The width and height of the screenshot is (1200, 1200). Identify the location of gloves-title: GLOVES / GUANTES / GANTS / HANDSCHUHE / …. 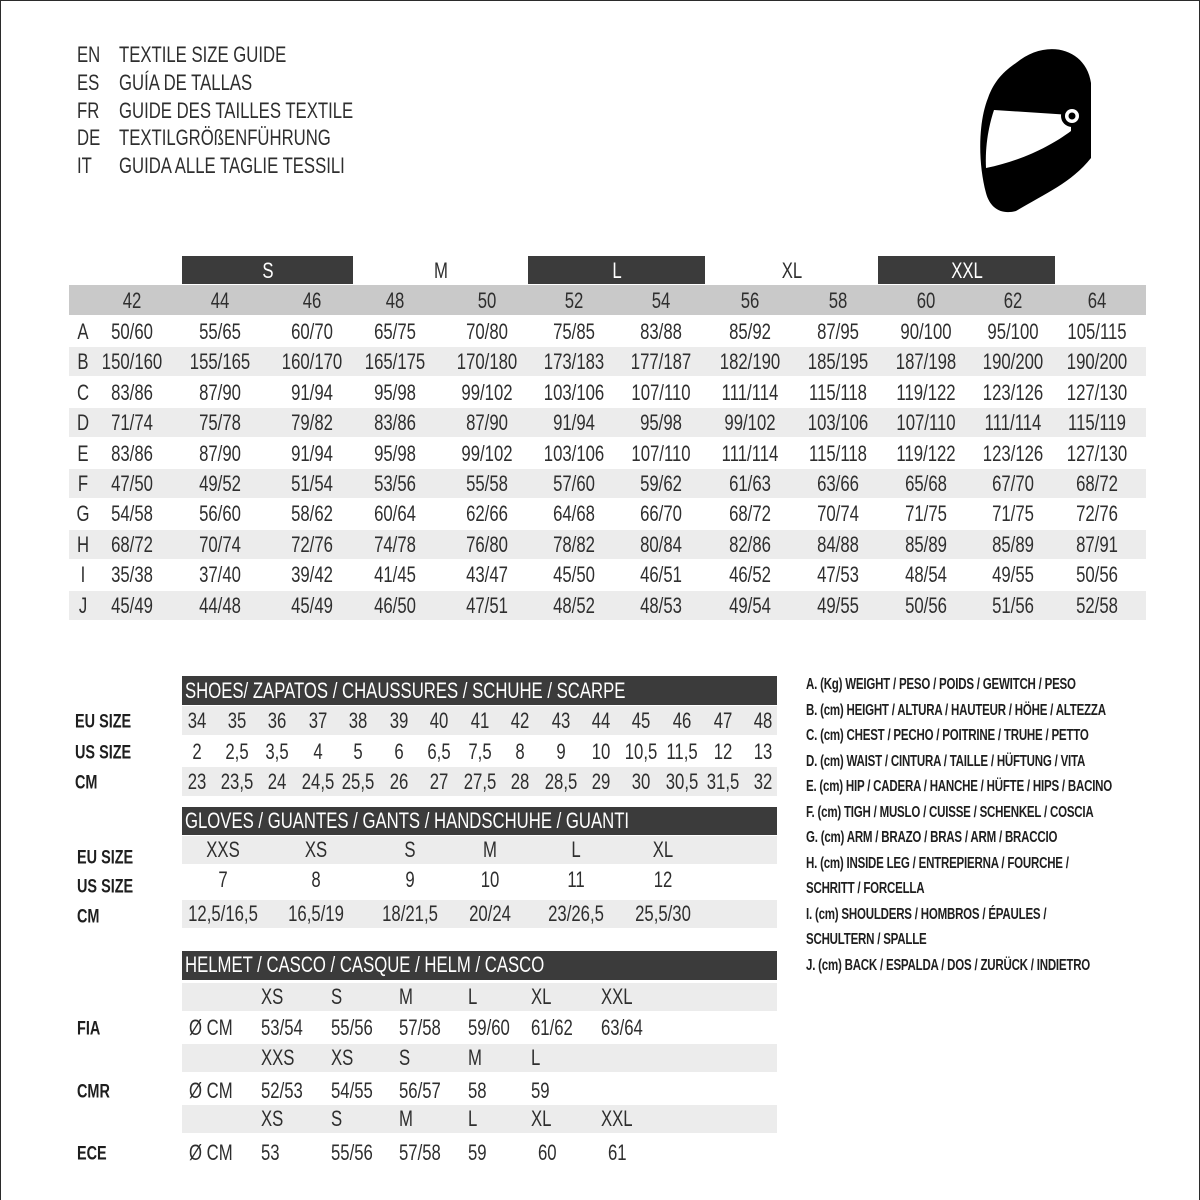
(407, 820).